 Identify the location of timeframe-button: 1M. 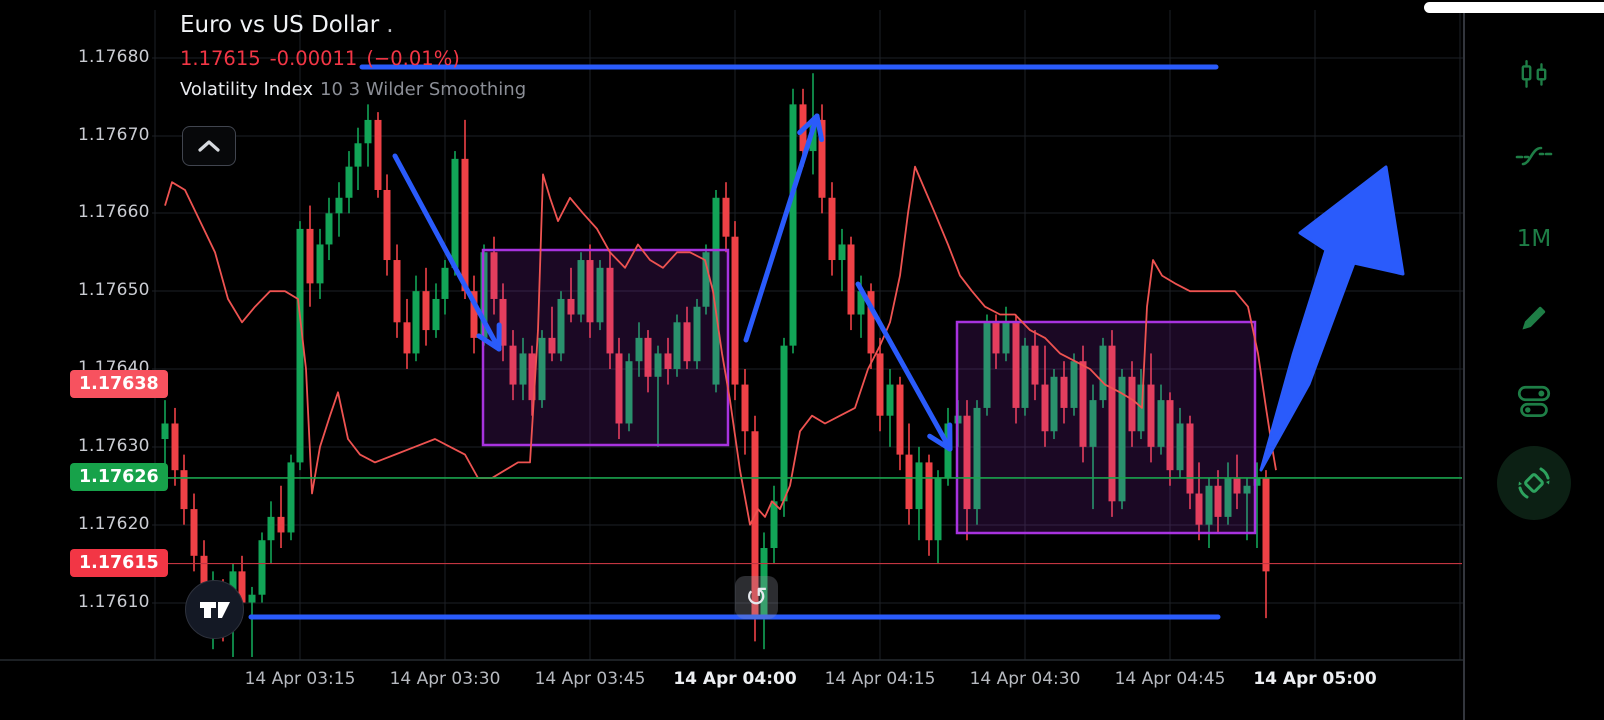
(1534, 239).